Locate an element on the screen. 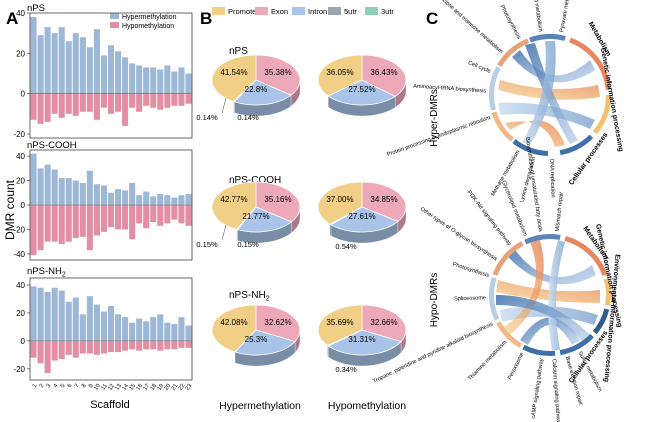 This screenshot has height=422, width=650. scaffold-tick-label: 5 is located at coordinates (63, 386).